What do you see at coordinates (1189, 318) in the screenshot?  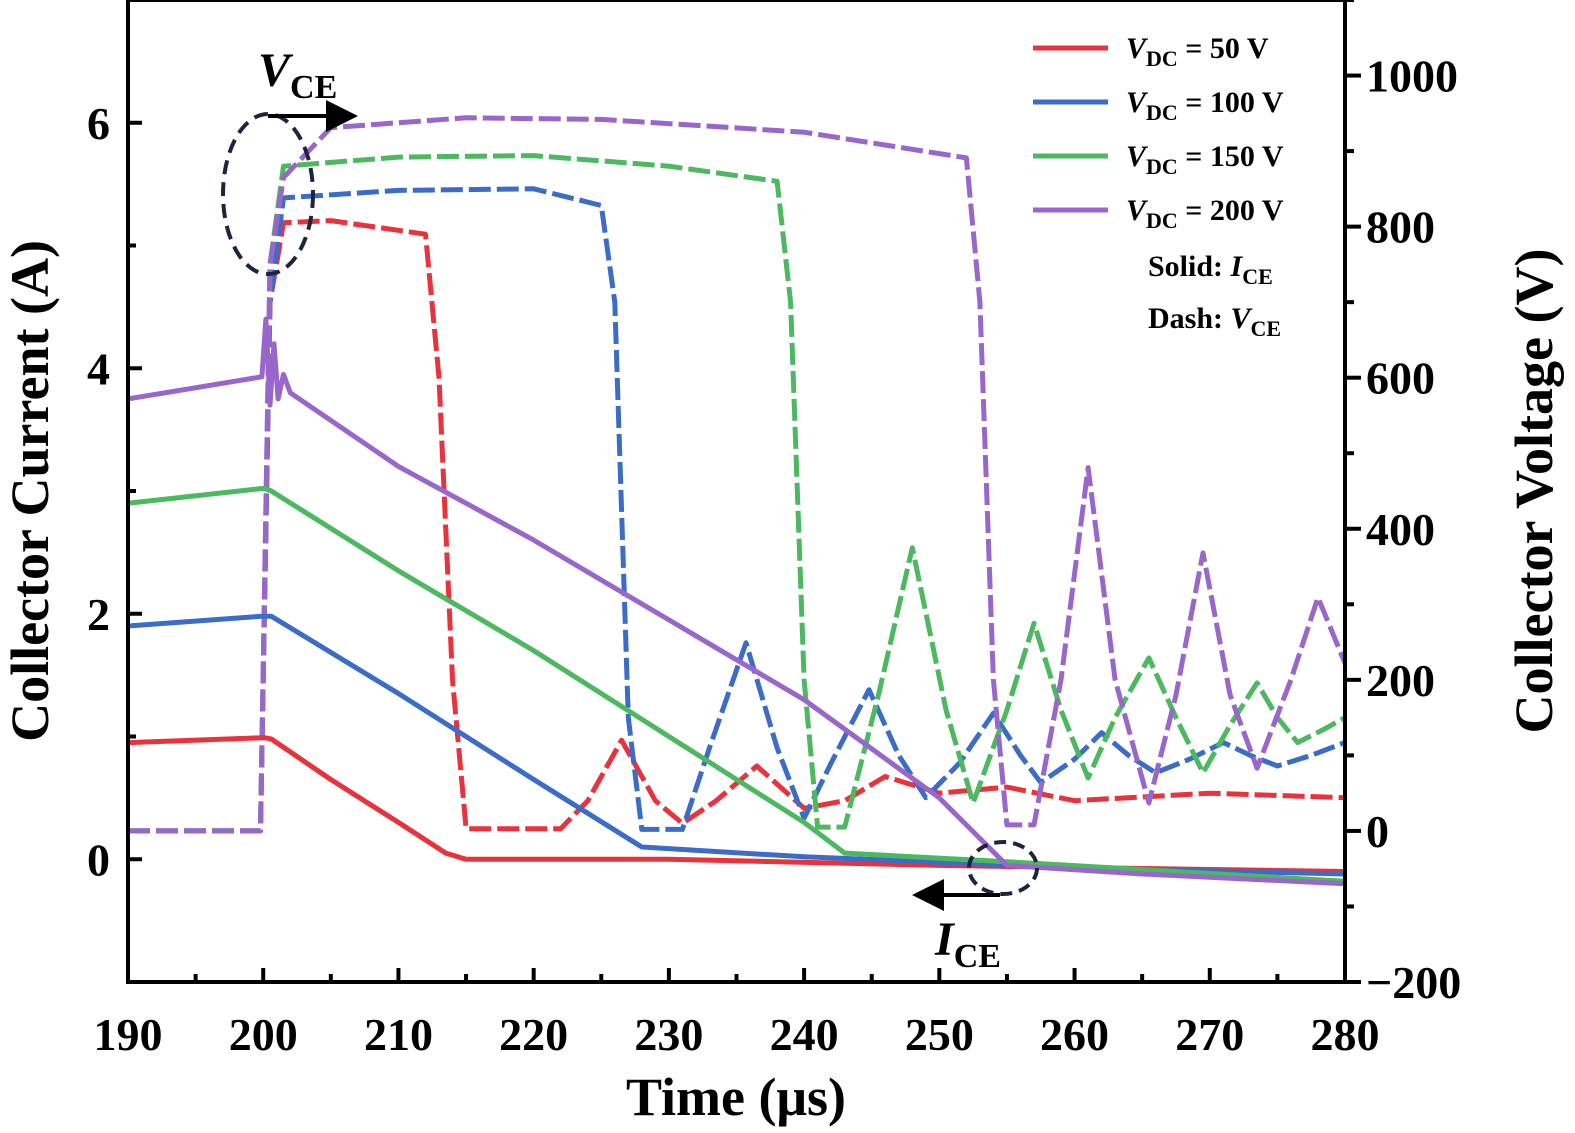 I see `dash-prefix: Dash:` at bounding box center [1189, 318].